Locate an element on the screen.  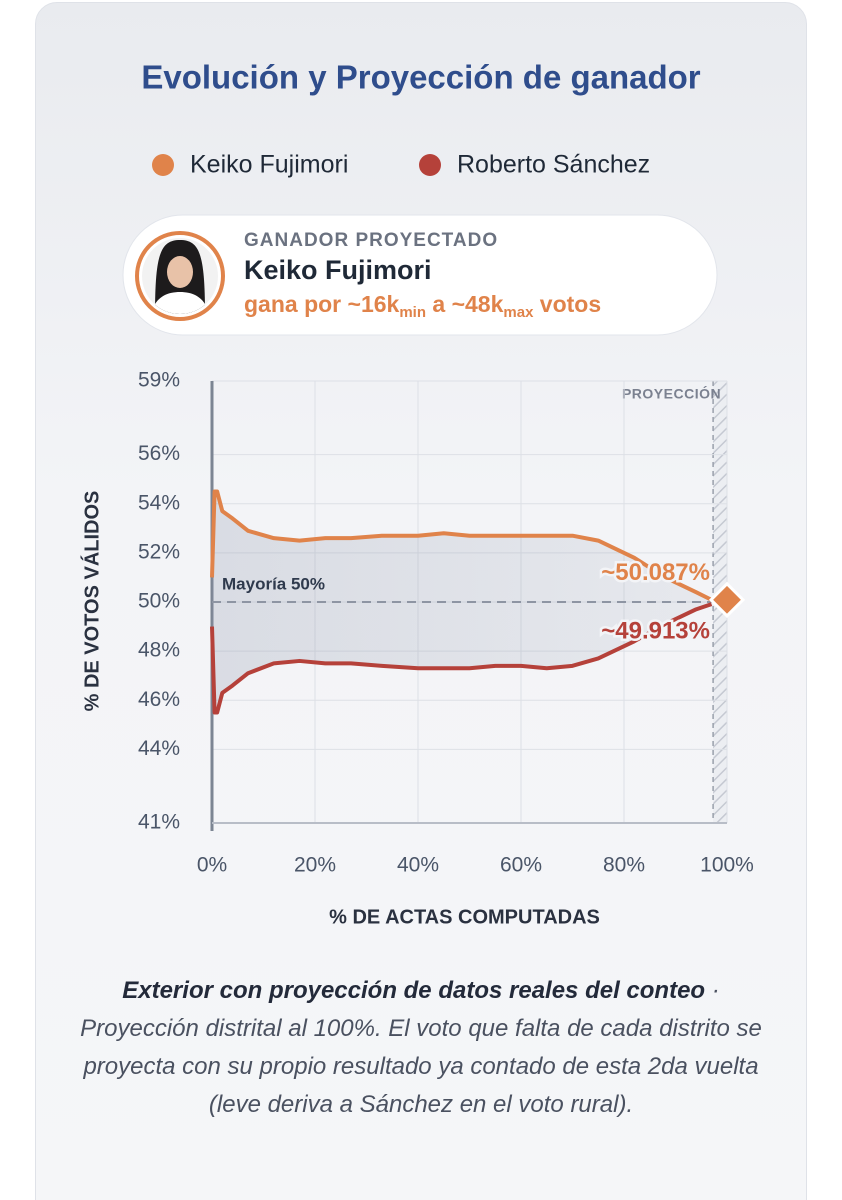
margin-text: votos is located at coordinates (567, 304).